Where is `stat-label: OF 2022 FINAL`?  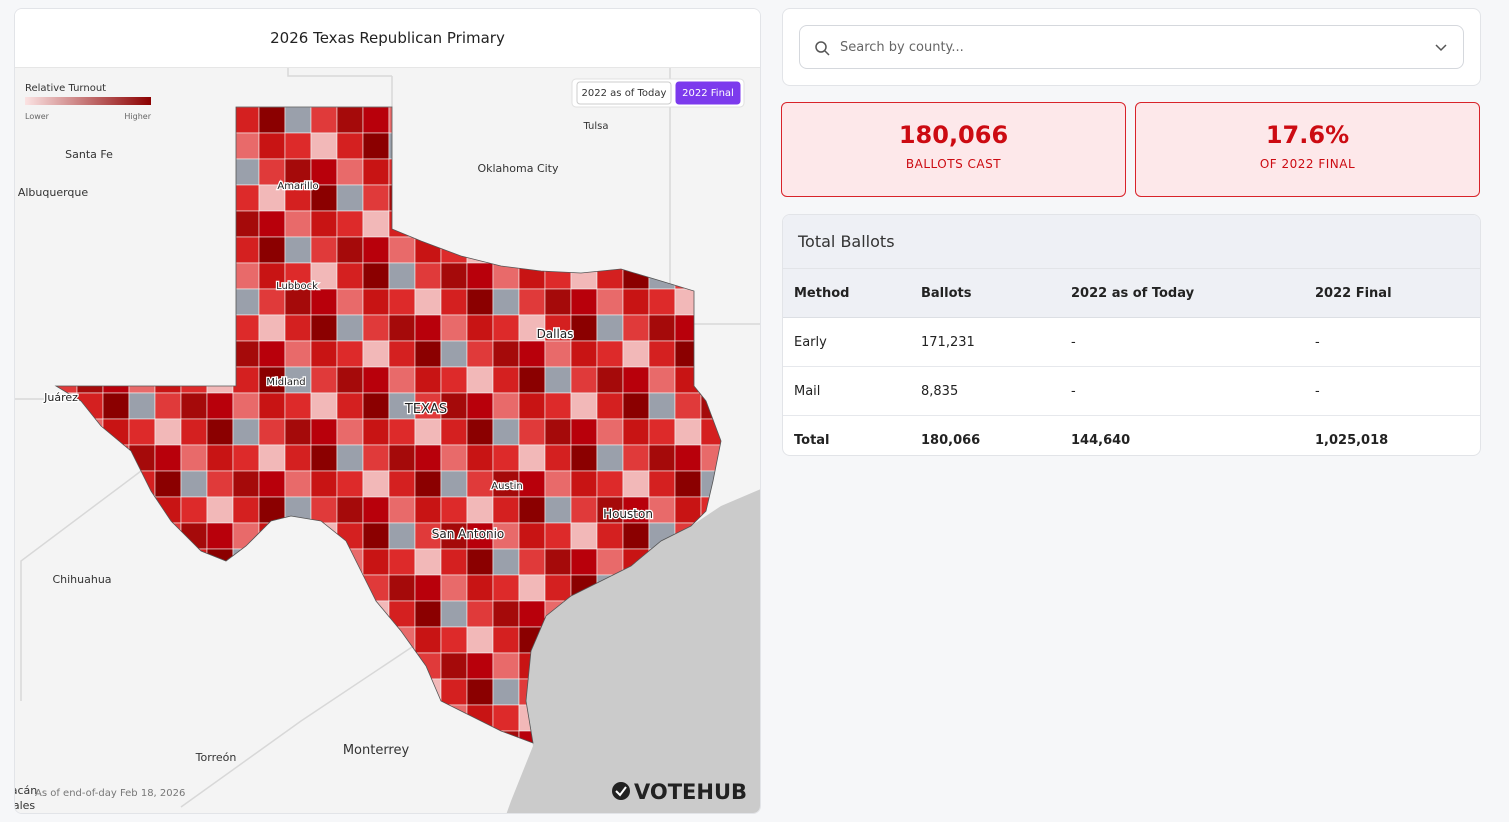 stat-label: OF 2022 FINAL is located at coordinates (1307, 164).